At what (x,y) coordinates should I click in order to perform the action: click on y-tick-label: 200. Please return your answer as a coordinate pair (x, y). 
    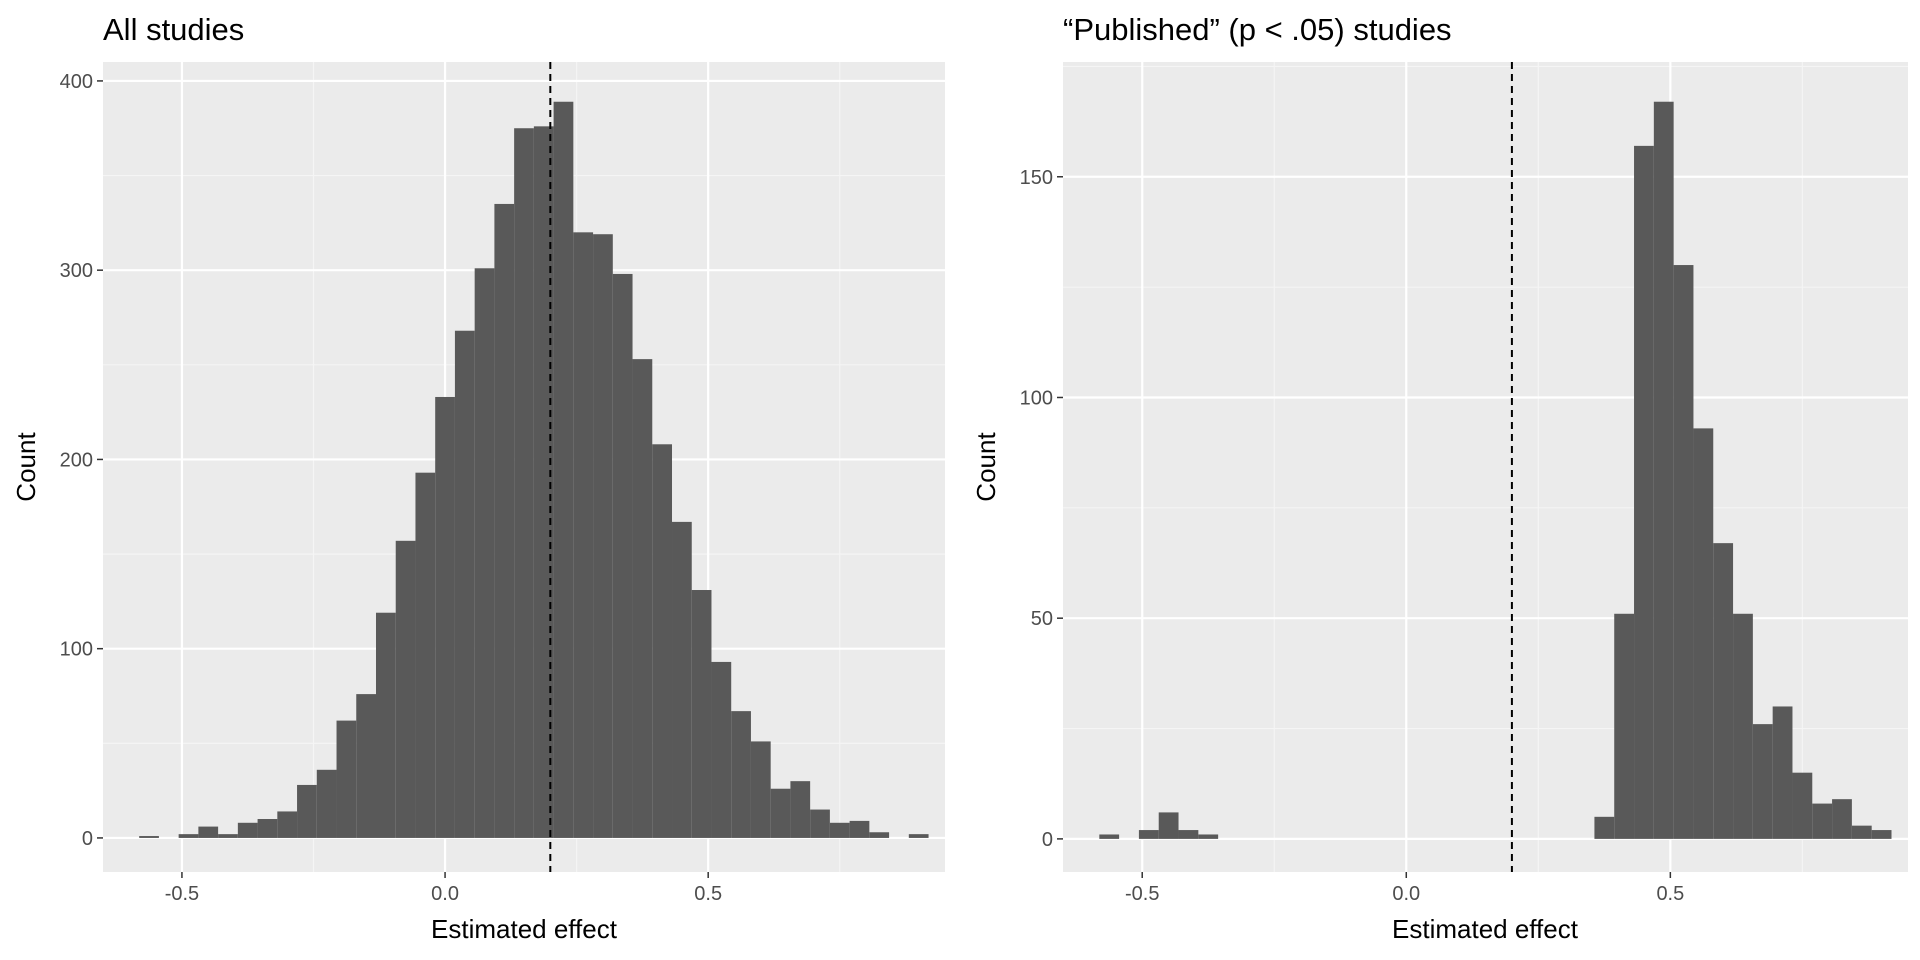
    Looking at the image, I should click on (76, 460).